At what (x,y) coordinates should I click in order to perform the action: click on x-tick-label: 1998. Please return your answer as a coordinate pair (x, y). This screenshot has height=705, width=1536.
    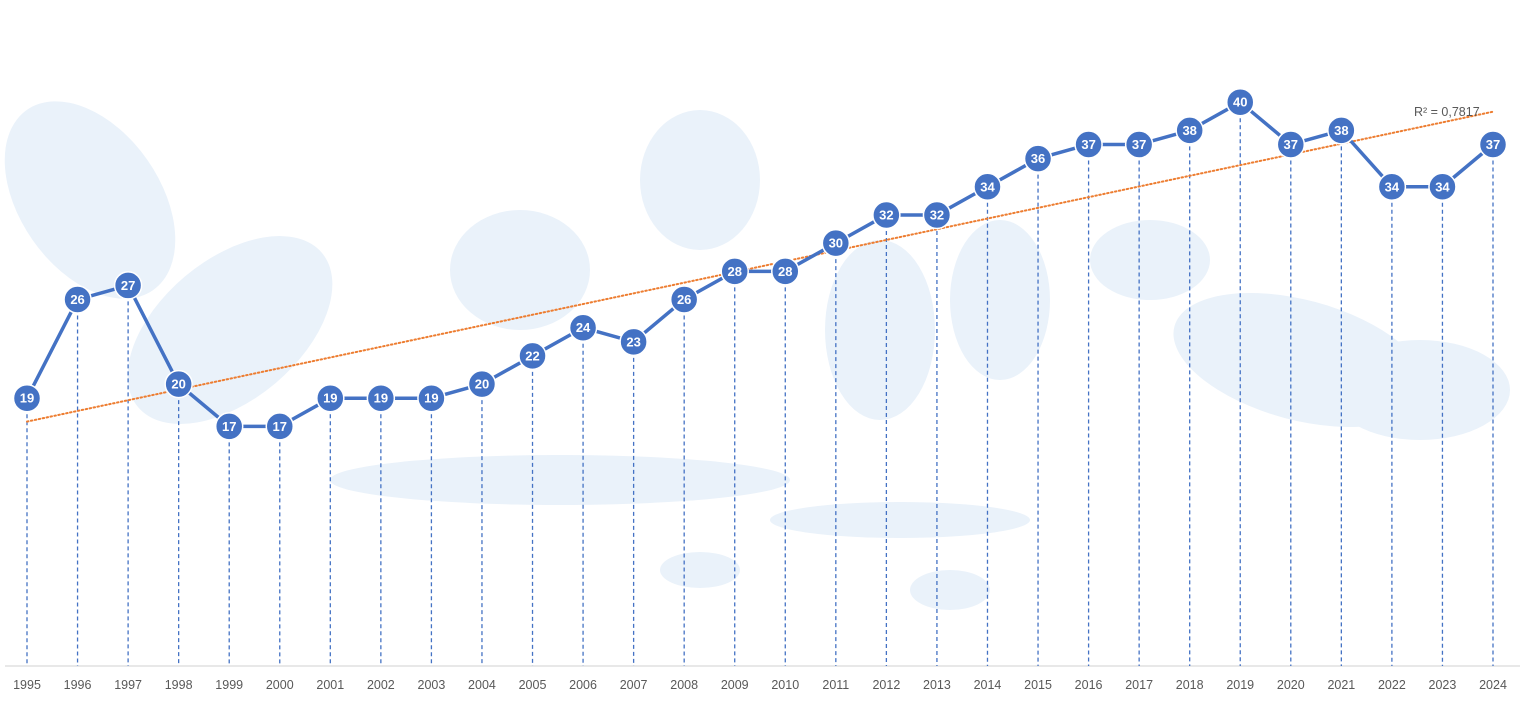
    Looking at the image, I should click on (179, 685).